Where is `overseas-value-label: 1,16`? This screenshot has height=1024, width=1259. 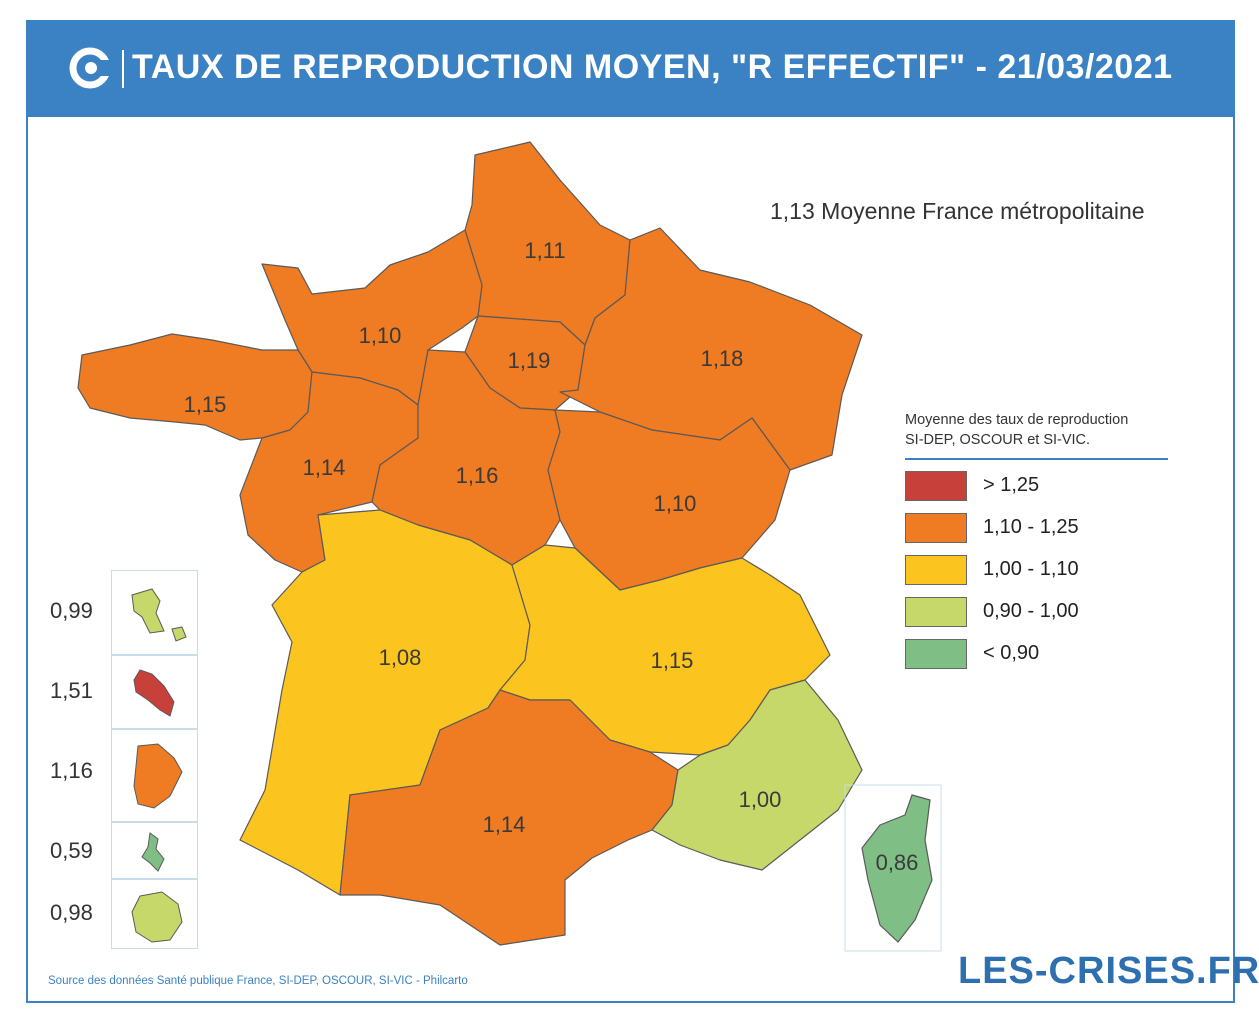 overseas-value-label: 1,16 is located at coordinates (71, 770).